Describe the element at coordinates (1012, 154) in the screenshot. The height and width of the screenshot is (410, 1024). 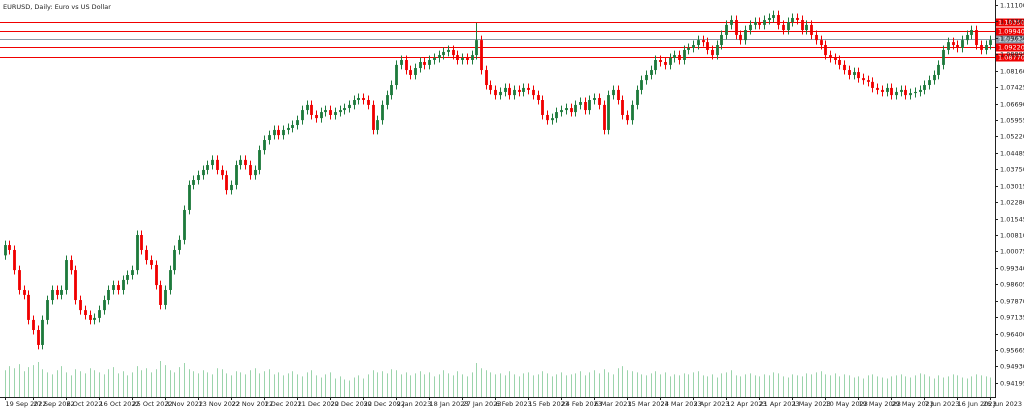
I see `y-tick-label: 1.04485` at that location.